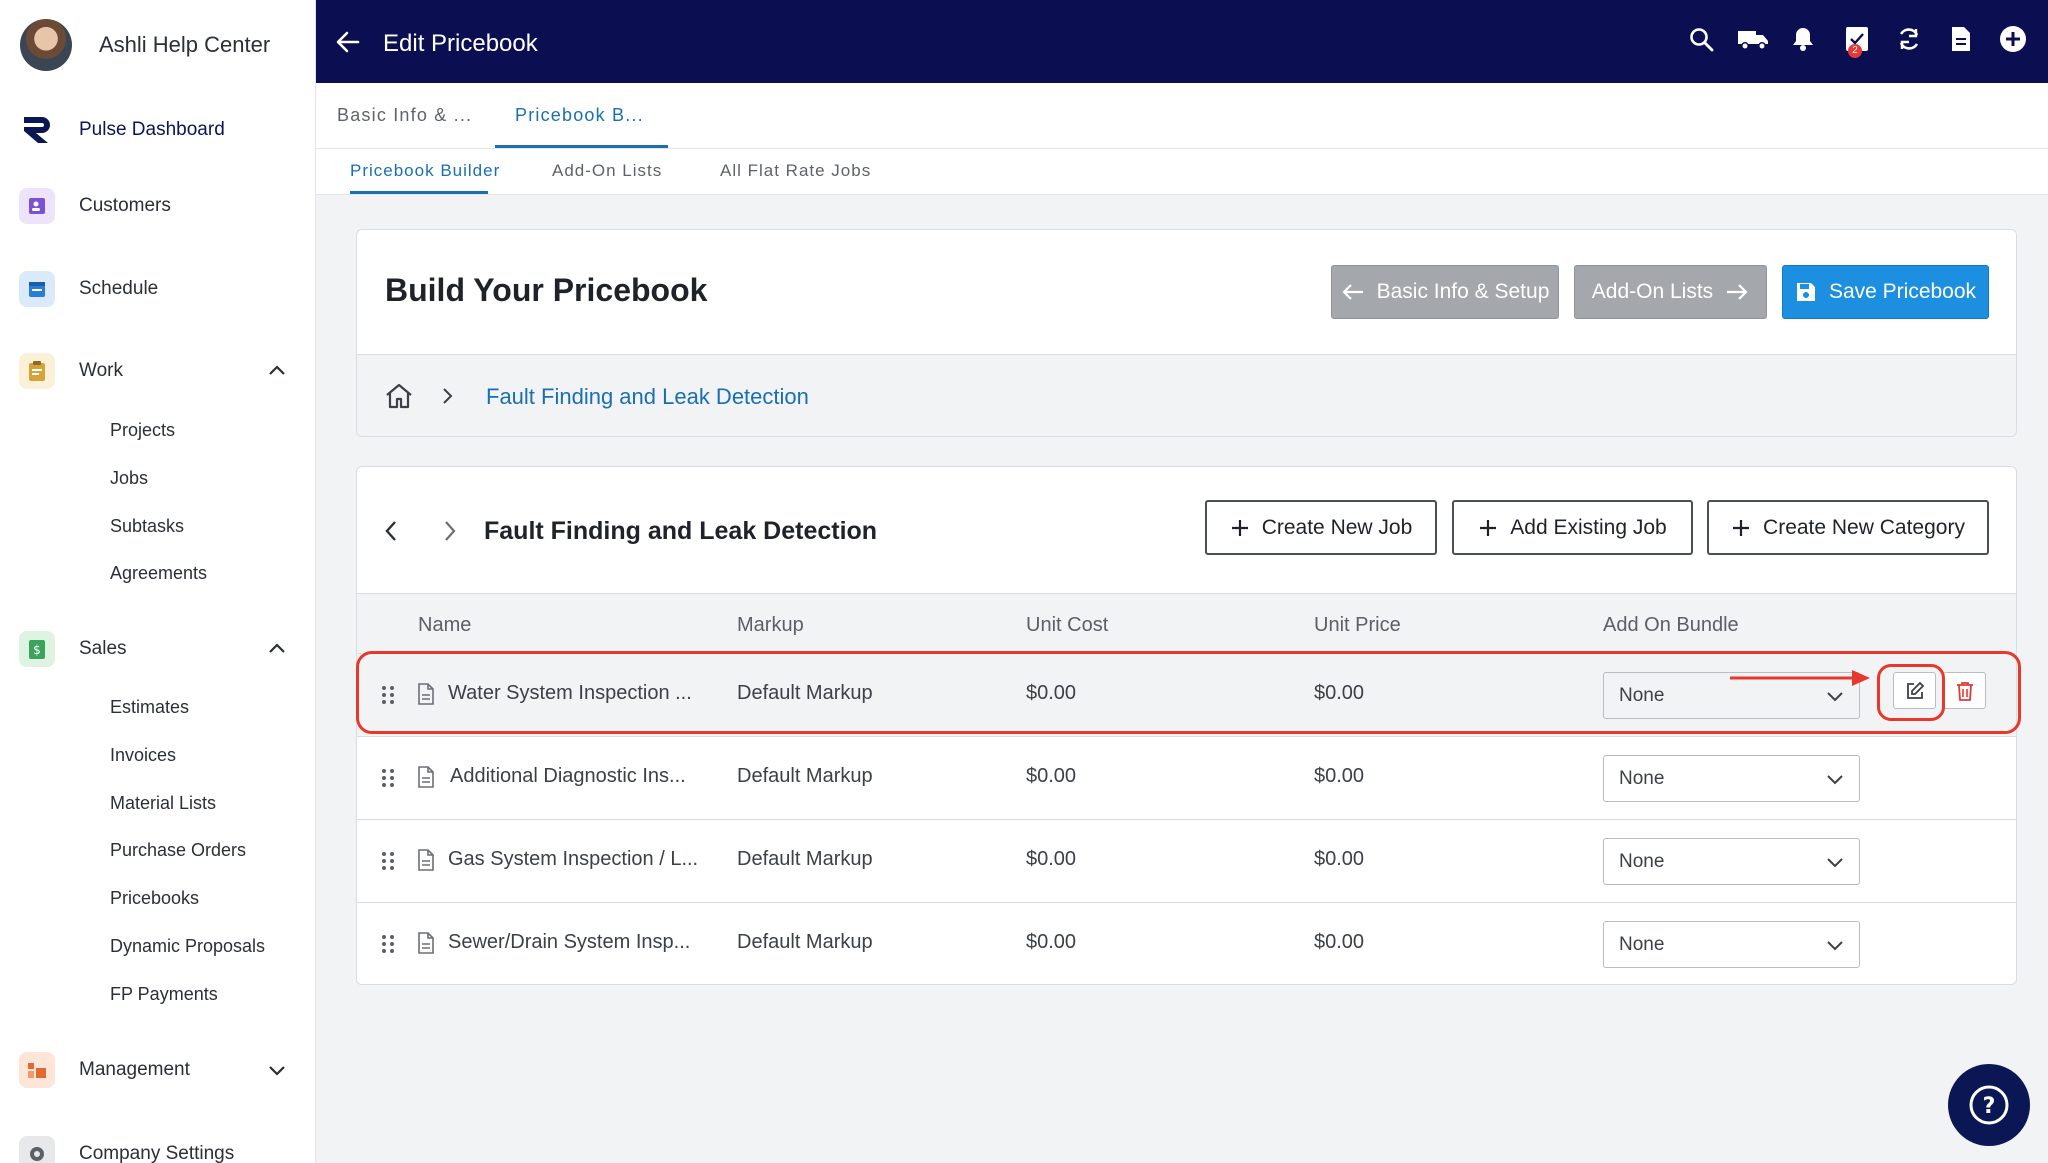  I want to click on brand-header: Ashli Help Center, so click(157, 45).